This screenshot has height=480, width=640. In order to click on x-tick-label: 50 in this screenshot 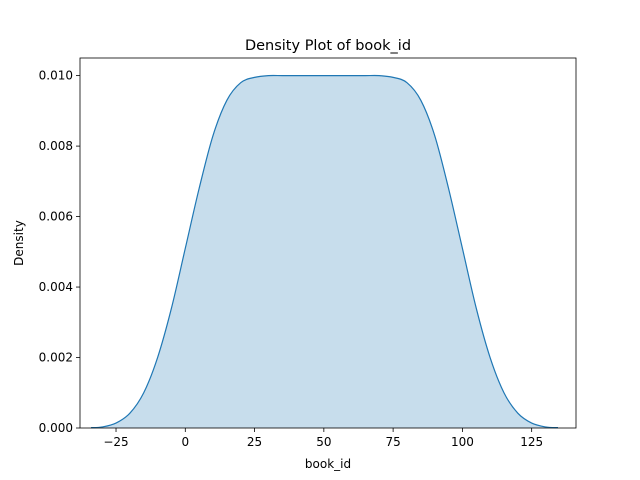, I will do `click(323, 442)`.